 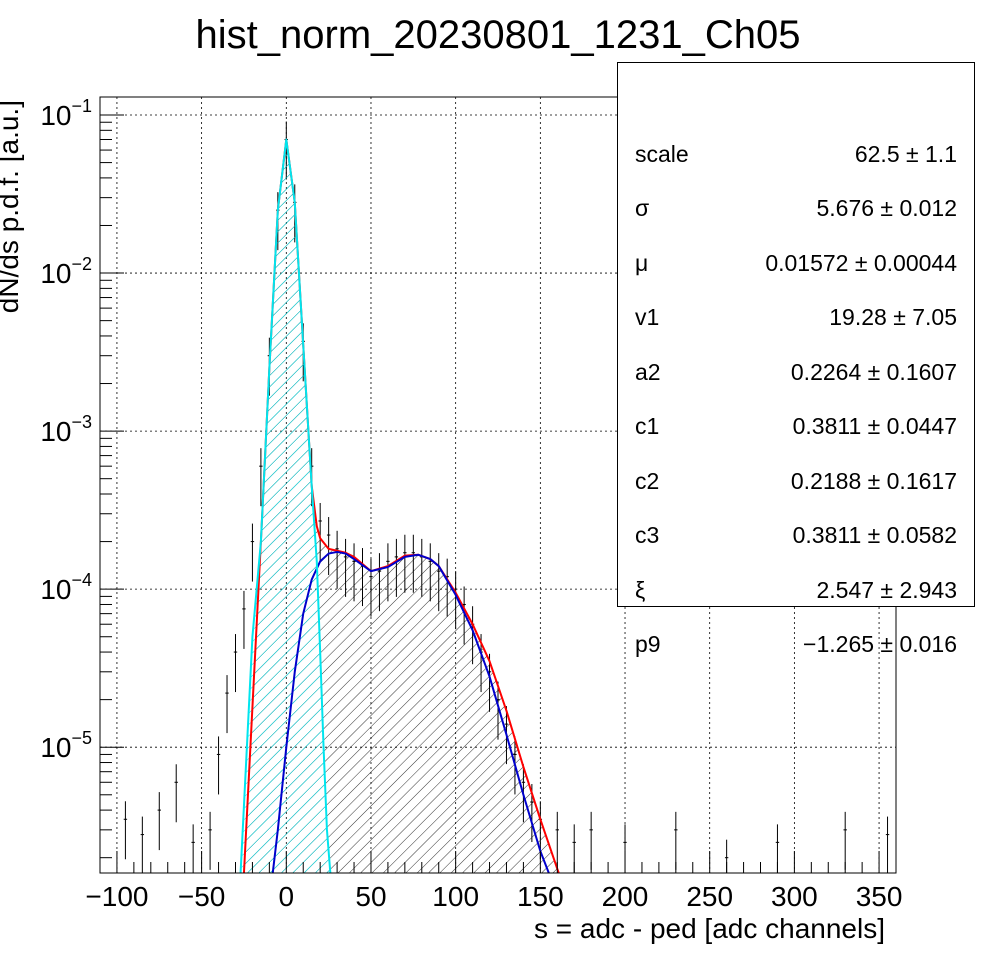 I want to click on pedestal-fit-curve, so click(x=285, y=505).